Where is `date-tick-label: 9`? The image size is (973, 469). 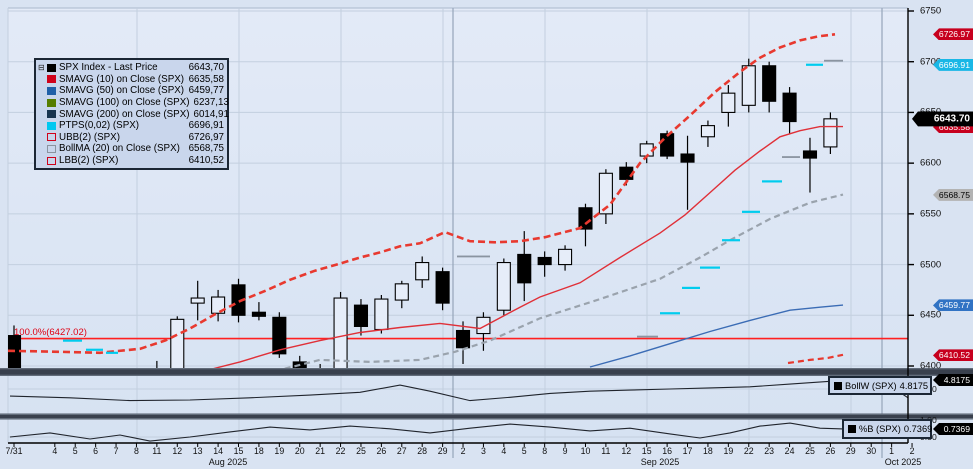
date-tick-label: 9 is located at coordinates (565, 451).